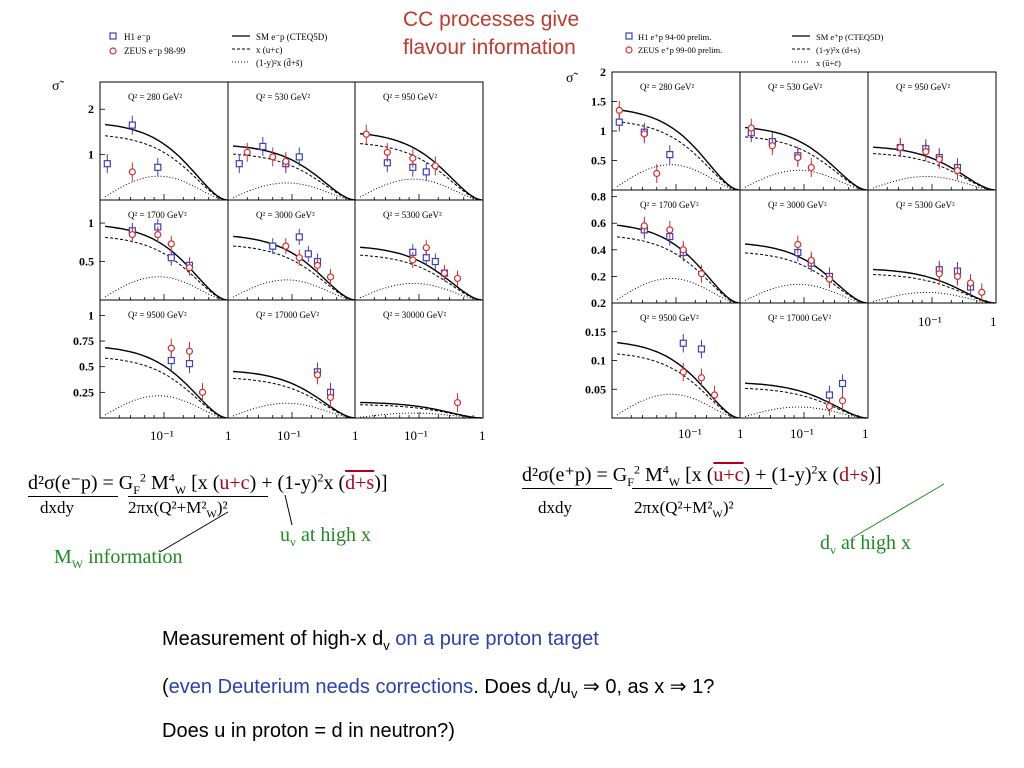 Image resolution: width=1024 pixels, height=768 pixels. What do you see at coordinates (415, 315) in the screenshot?
I see `panel-q2-label: Q² = 30000 GeV²` at bounding box center [415, 315].